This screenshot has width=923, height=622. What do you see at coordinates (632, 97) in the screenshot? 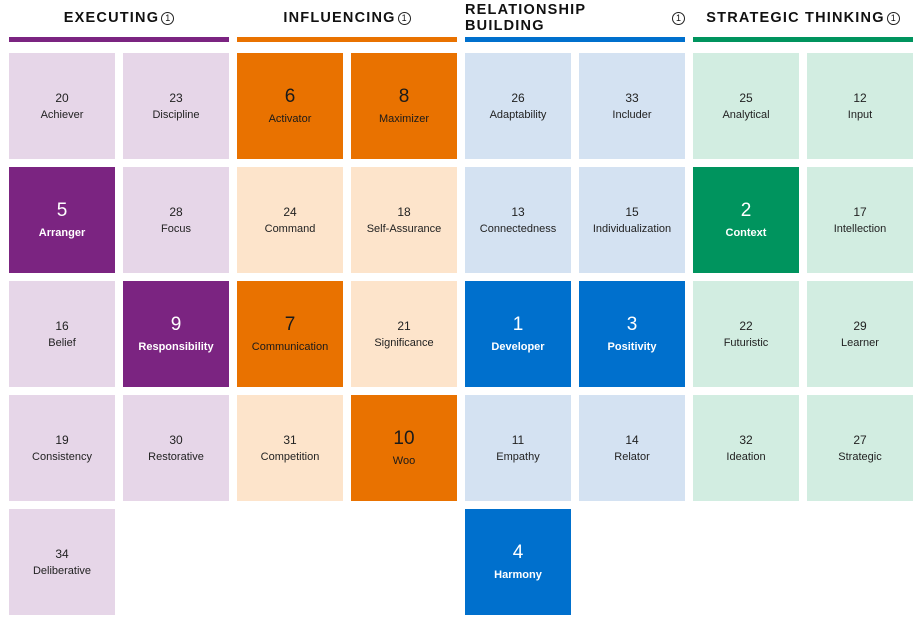
I see `strength-rank: 33` at bounding box center [632, 97].